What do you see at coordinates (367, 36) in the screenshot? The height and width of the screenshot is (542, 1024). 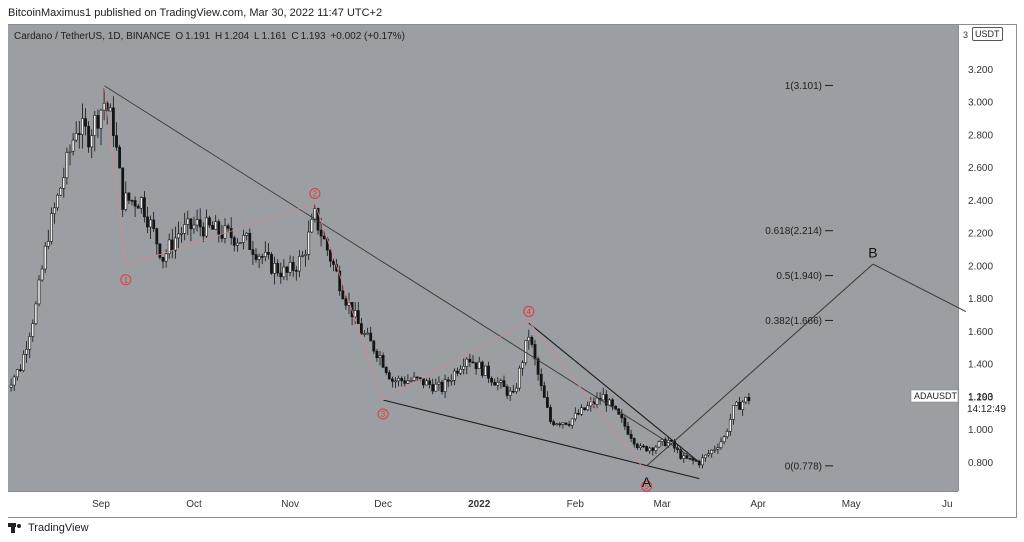 I see `change-value: +0.002 (+0.17%)` at bounding box center [367, 36].